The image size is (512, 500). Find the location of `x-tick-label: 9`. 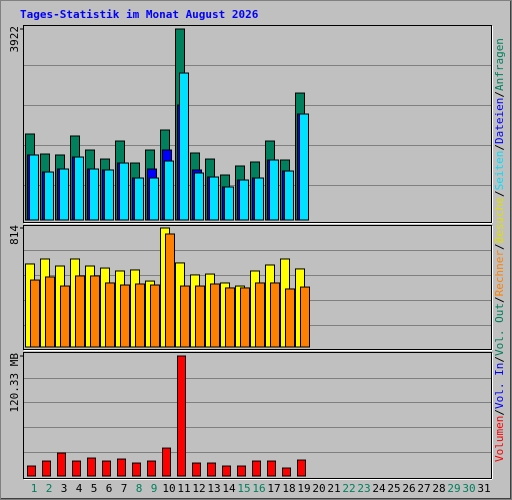

x-tick-label: 9 is located at coordinates (154, 488).